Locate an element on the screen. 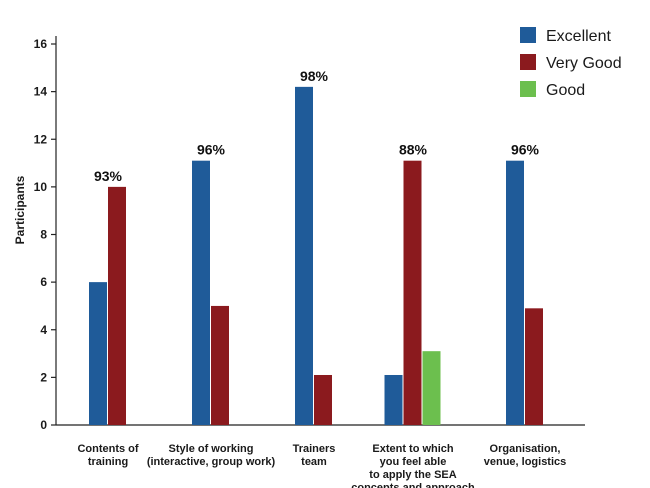 Image resolution: width=650 pixels, height=488 pixels. category-label-line: Contents of is located at coordinates (107, 449).